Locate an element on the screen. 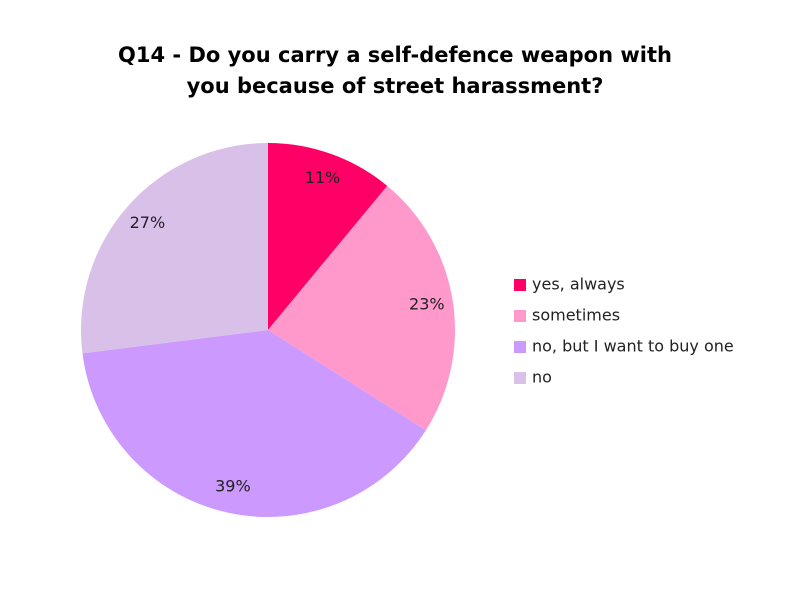 This screenshot has width=800, height=600. legend-label: yes, always is located at coordinates (578, 284).